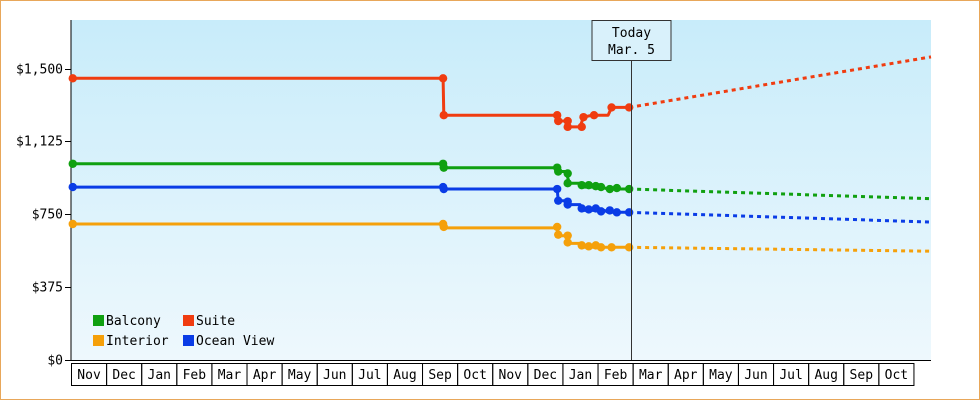  I want to click on today-marker: Today Mar. 5, so click(631, 190).